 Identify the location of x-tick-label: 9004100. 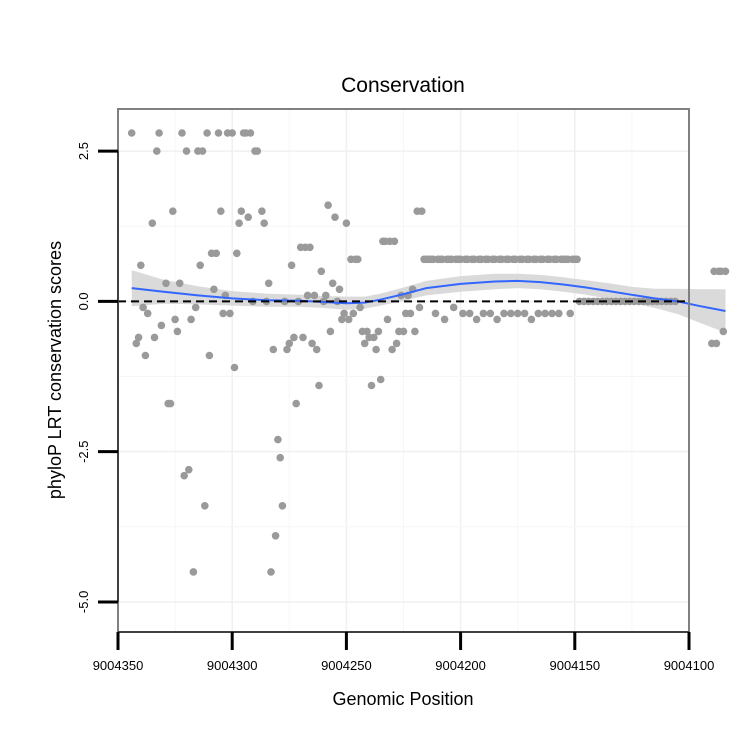
(689, 665).